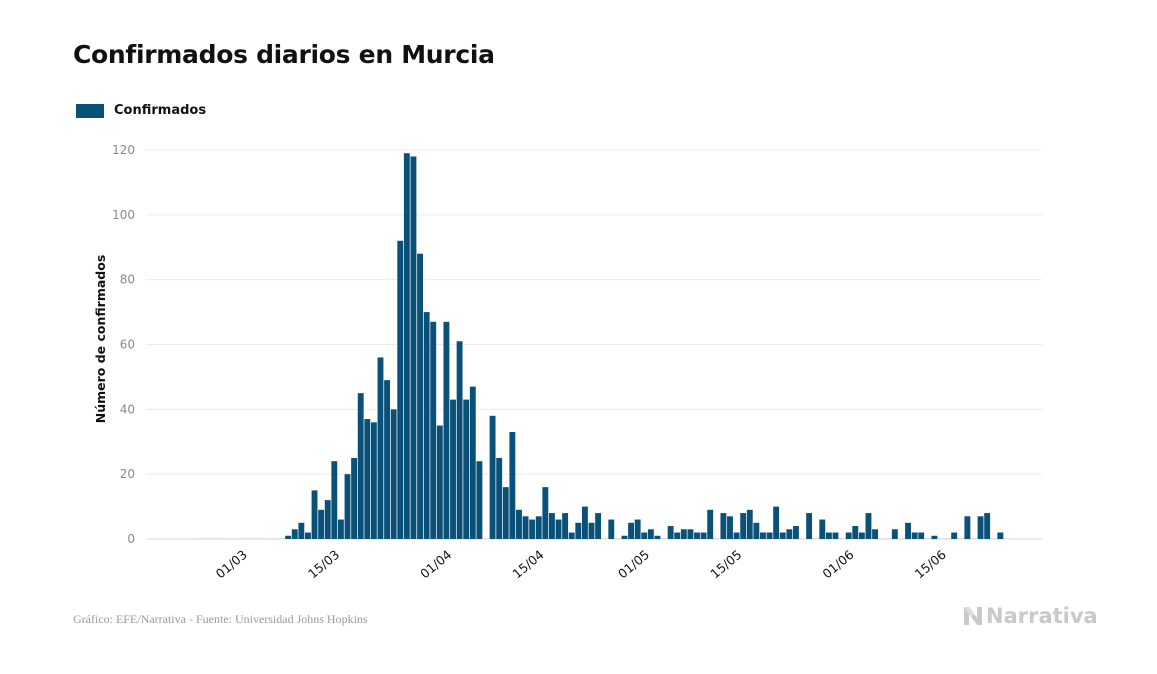 The height and width of the screenshot is (674, 1157). Describe the element at coordinates (127, 474) in the screenshot. I see `y-tick-label: 20` at that location.